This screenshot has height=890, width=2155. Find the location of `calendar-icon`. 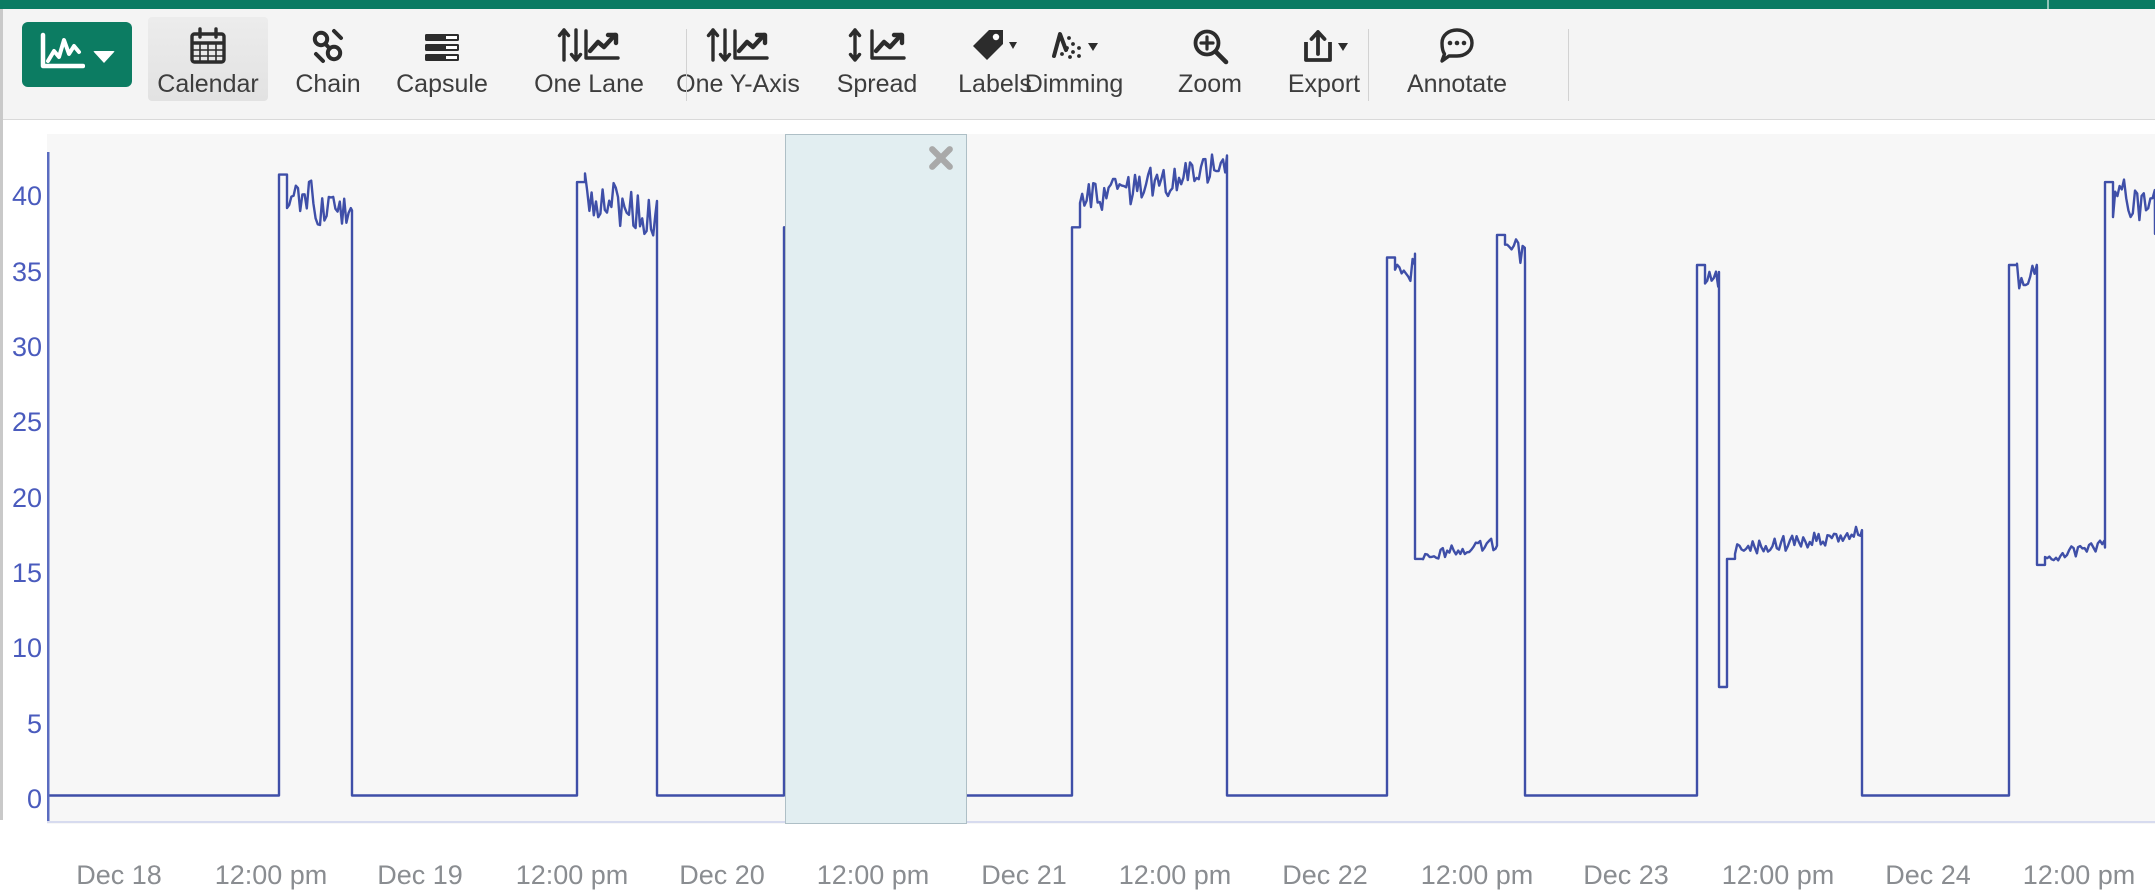

calendar-icon is located at coordinates (208, 46).